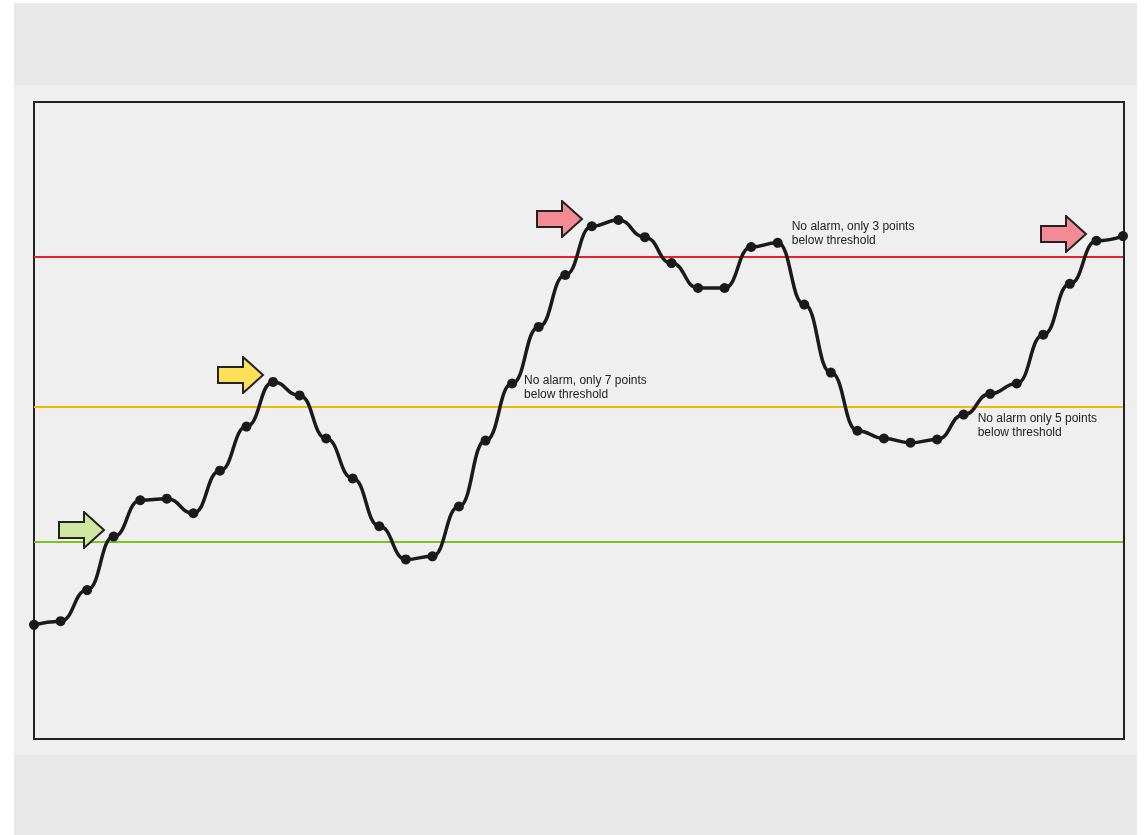  Describe the element at coordinates (1037, 424) in the screenshot. I see `annotation: No alarm only 5 points below threshold` at that location.